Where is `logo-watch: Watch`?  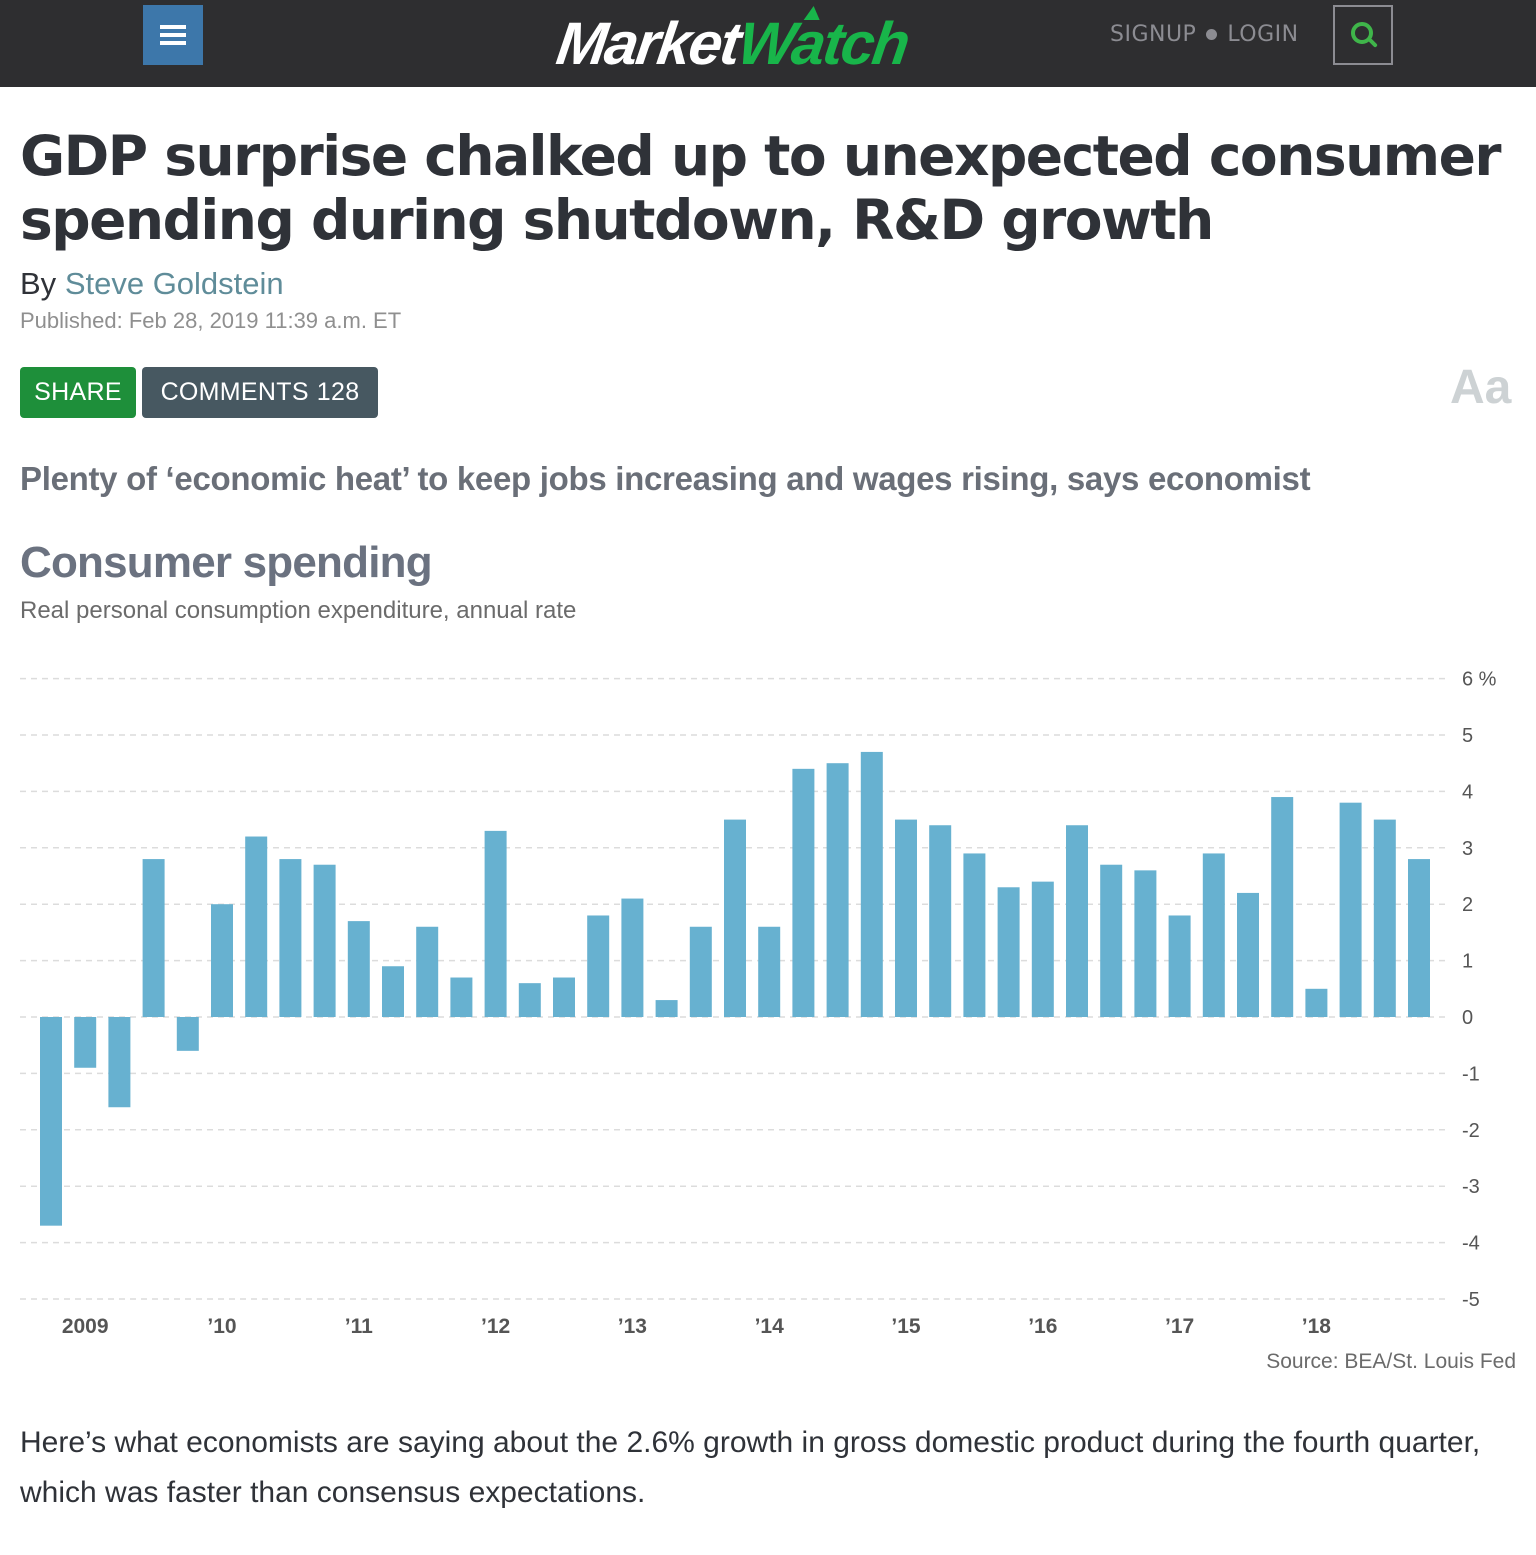 logo-watch: Watch is located at coordinates (823, 41).